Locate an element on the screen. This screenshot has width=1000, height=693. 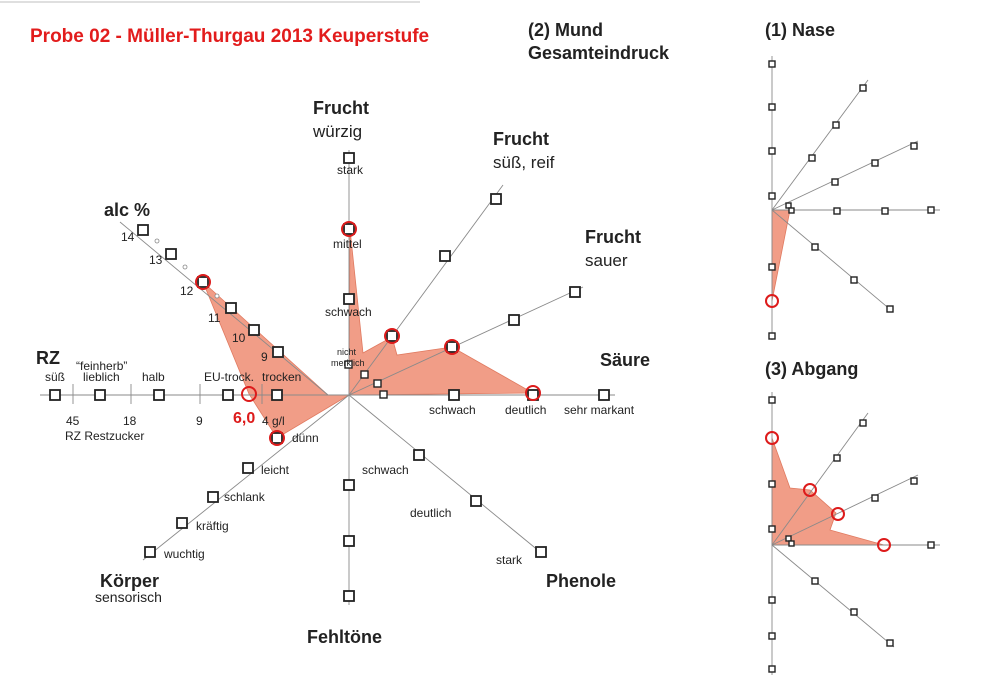
rz-number-9: 9 is located at coordinates (199, 421).